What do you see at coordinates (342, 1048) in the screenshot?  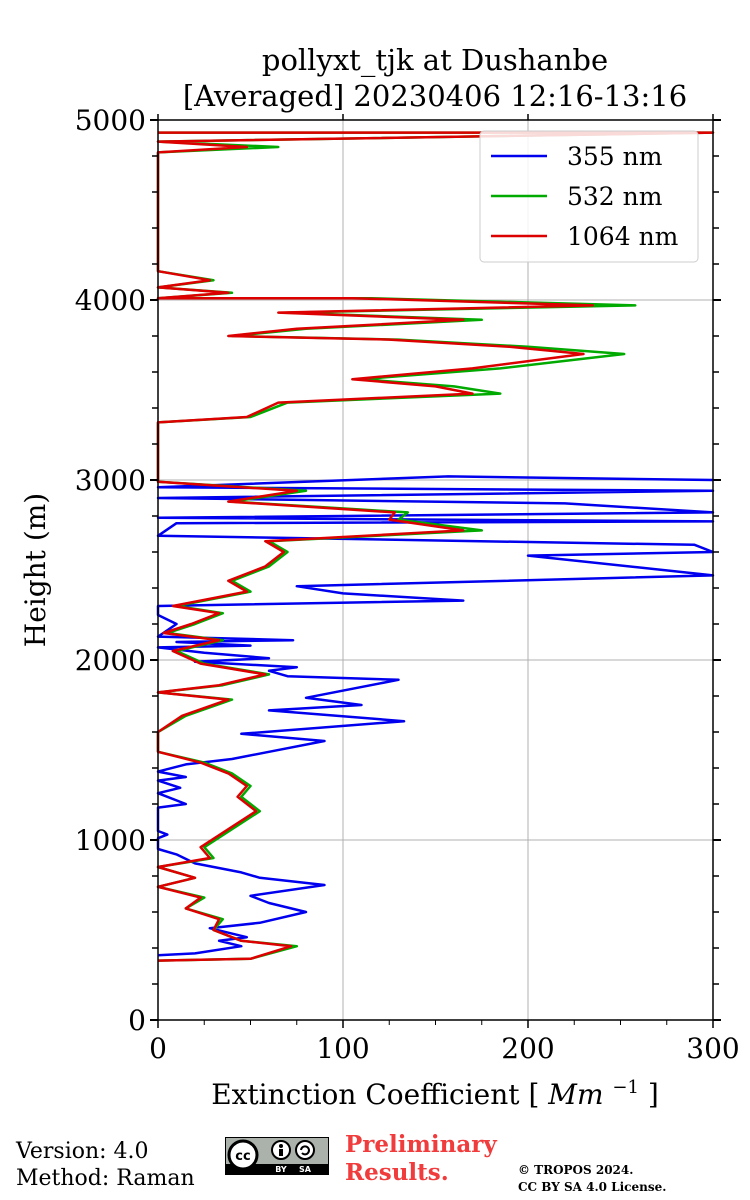 I see `x-tick-label: 100` at bounding box center [342, 1048].